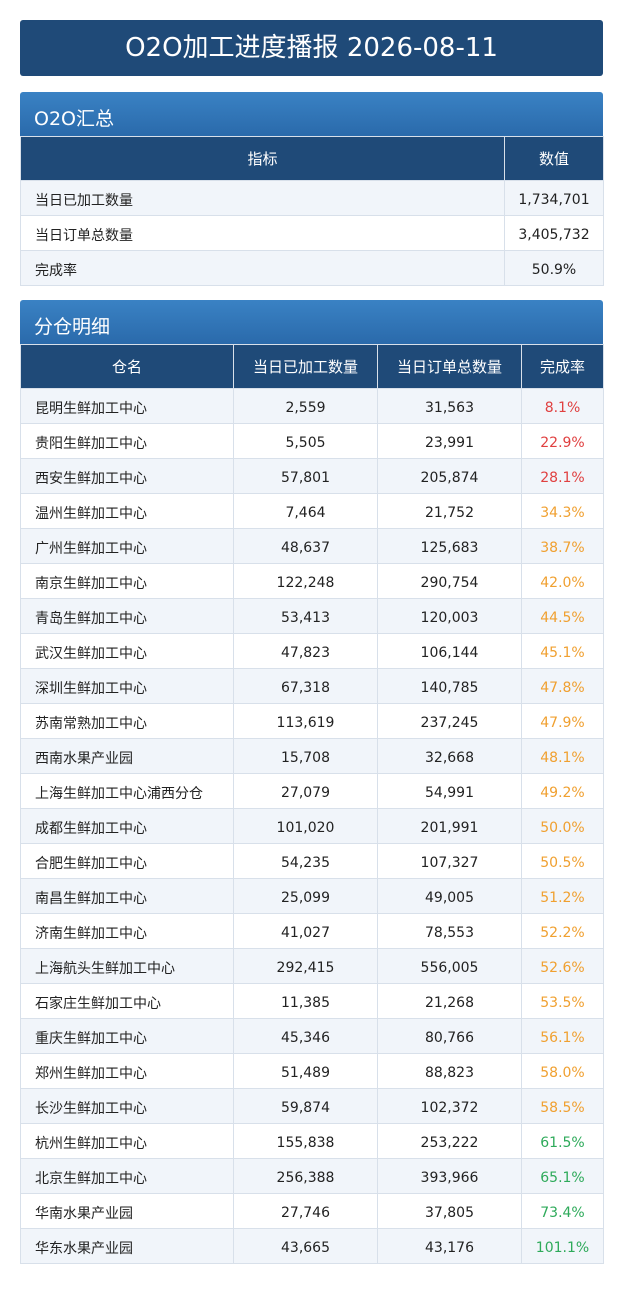 The image size is (623, 1304). Describe the element at coordinates (562, 686) in the screenshot. I see `cell: 47.8%` at that location.